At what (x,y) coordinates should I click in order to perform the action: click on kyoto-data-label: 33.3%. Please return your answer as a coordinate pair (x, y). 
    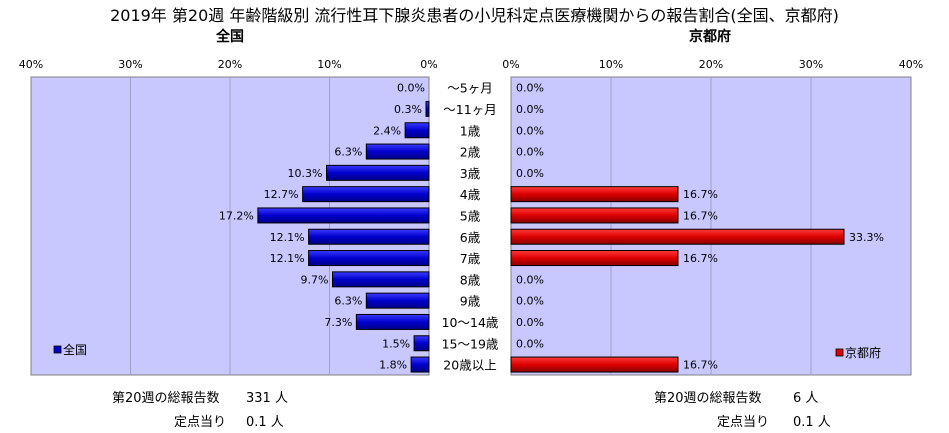
    Looking at the image, I should click on (866, 237).